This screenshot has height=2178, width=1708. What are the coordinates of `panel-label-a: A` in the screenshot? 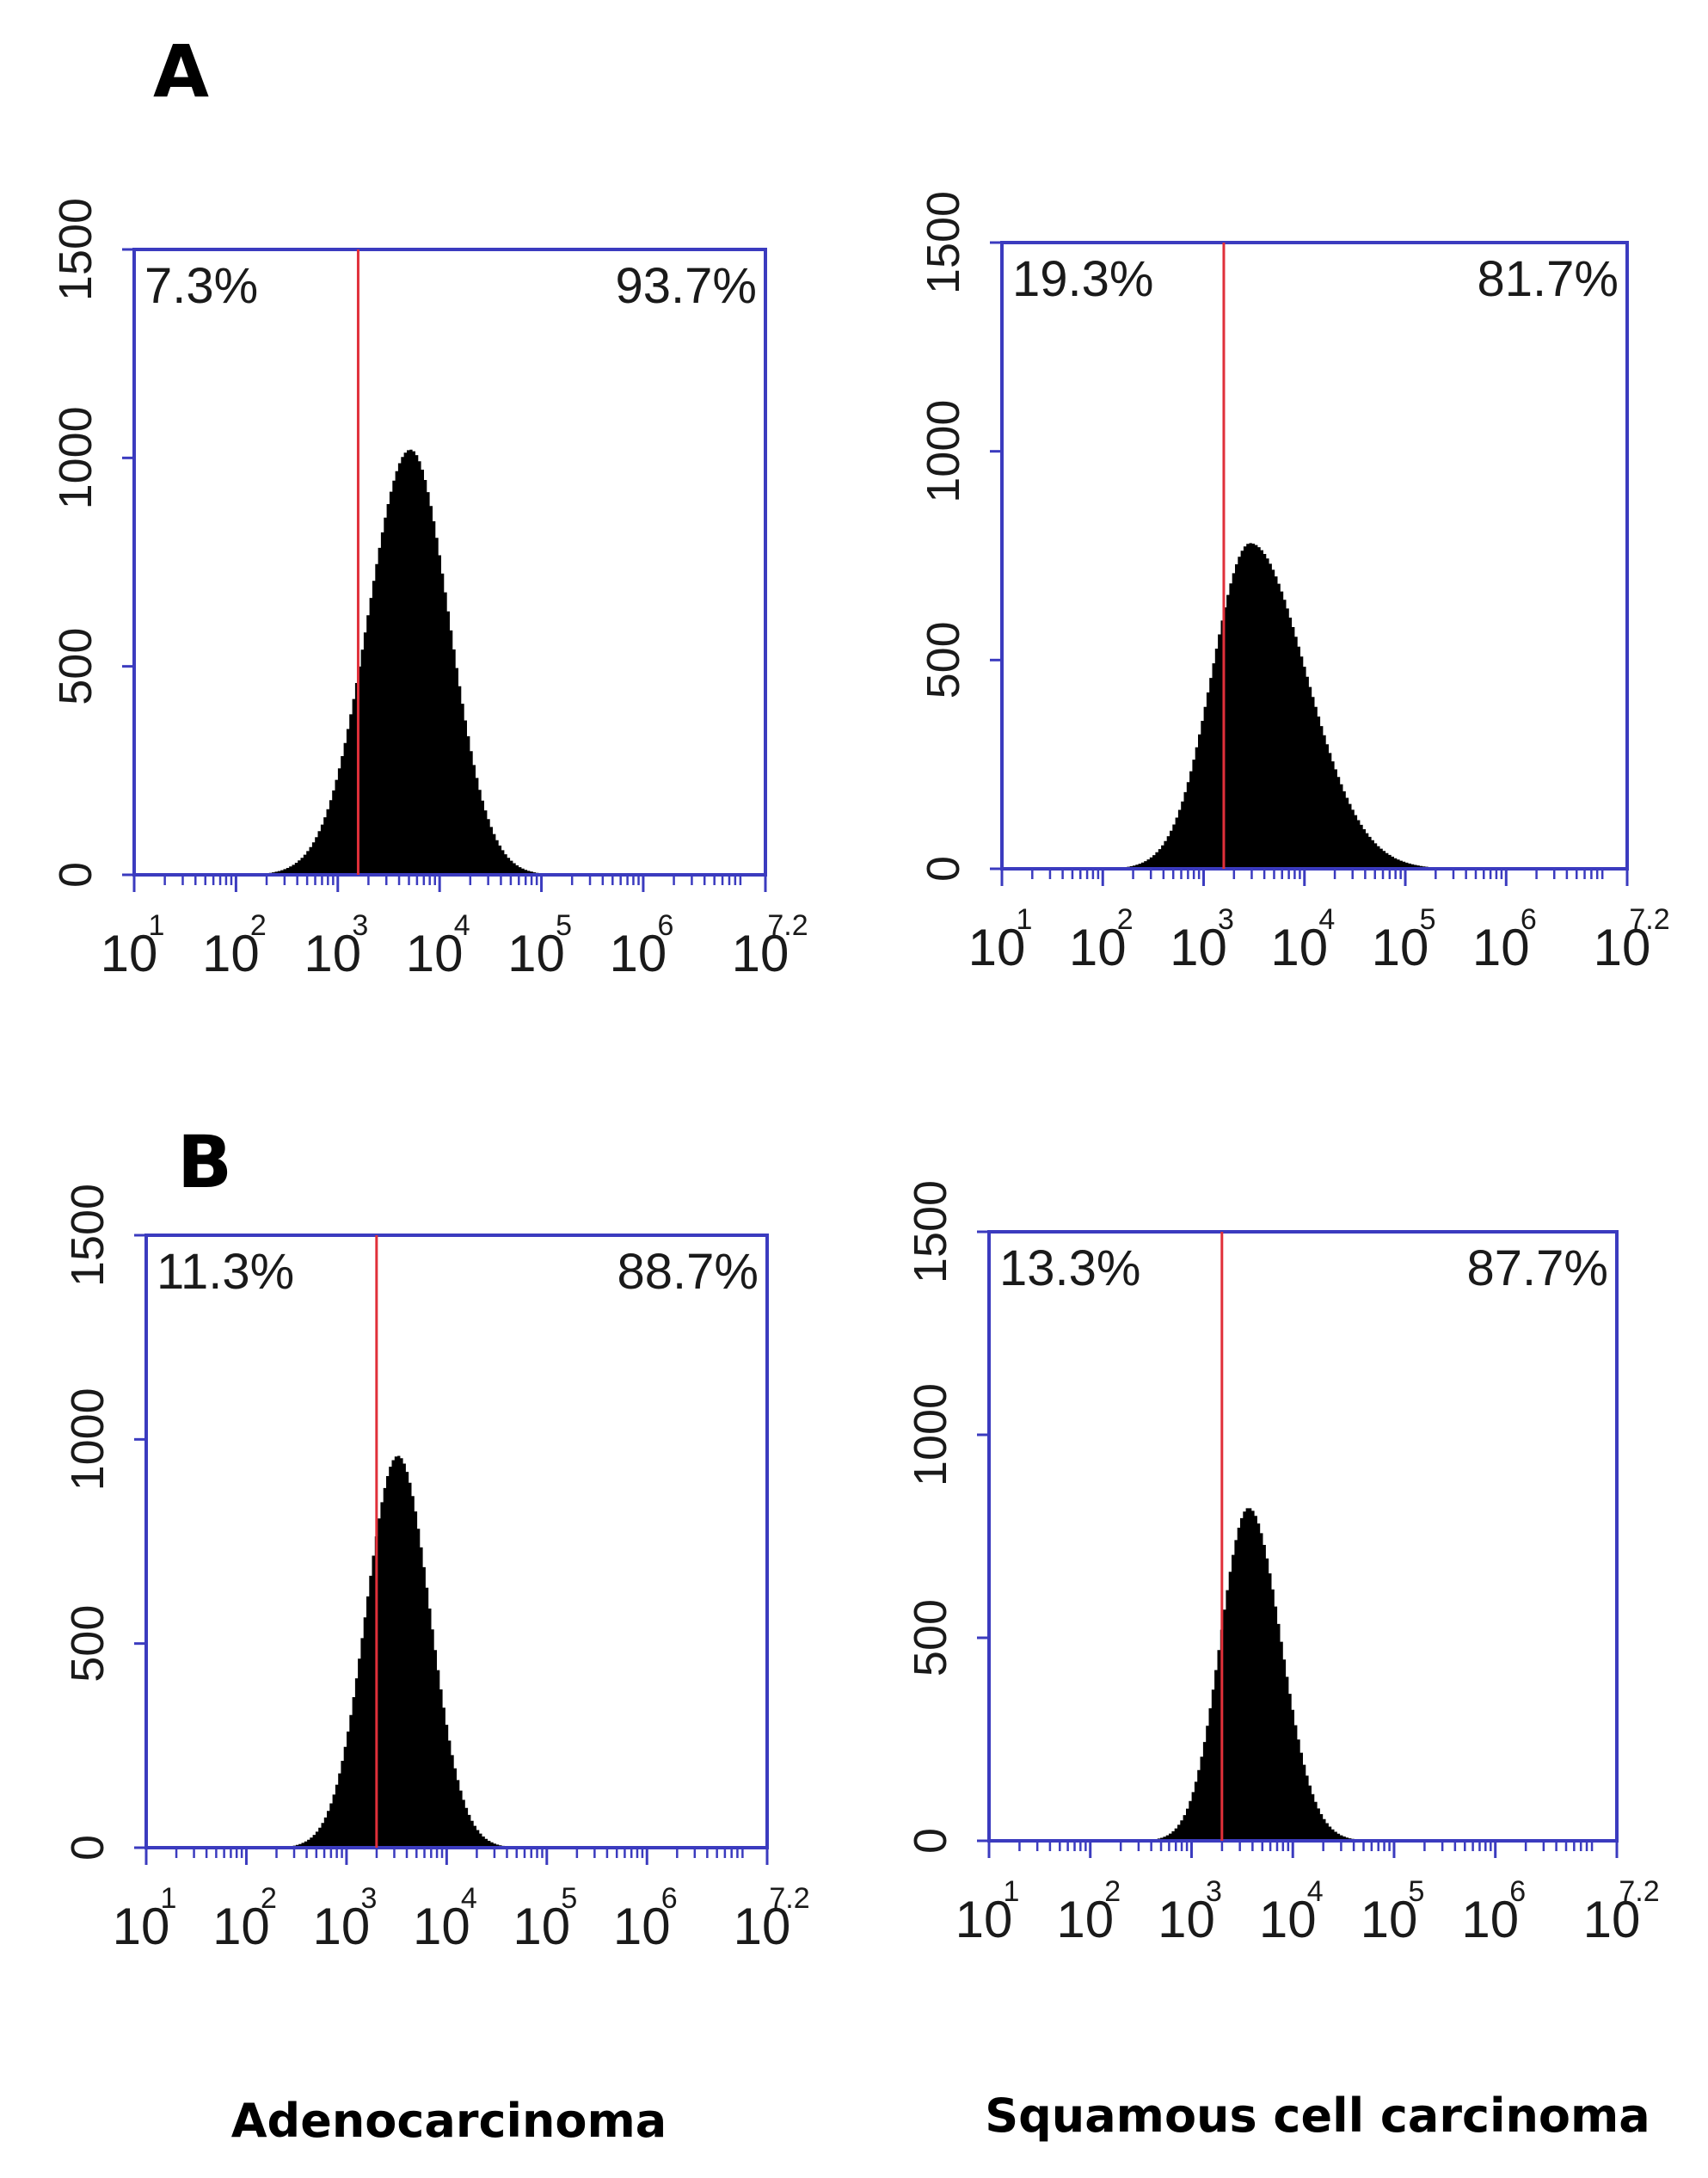 It's located at (181, 72).